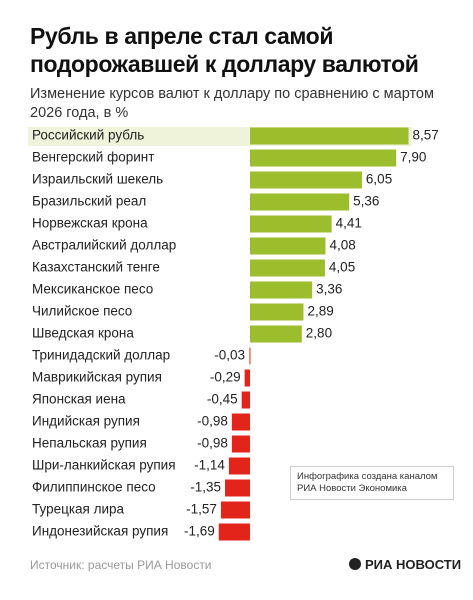 This screenshot has height=600, width=473. What do you see at coordinates (88, 135) in the screenshot?
I see `category-label: Российский рубль` at bounding box center [88, 135].